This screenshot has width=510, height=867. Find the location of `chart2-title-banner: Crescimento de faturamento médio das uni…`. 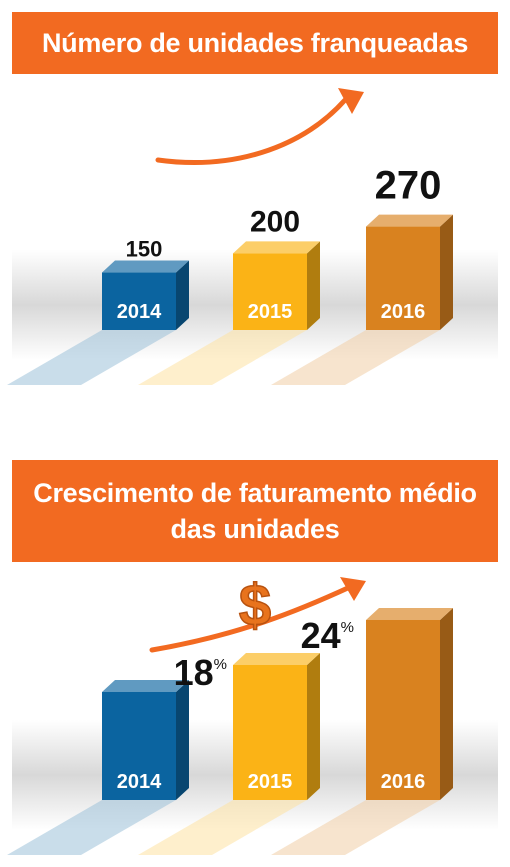

chart2-title-banner: Crescimento de faturamento médio das uni… is located at coordinates (255, 511).